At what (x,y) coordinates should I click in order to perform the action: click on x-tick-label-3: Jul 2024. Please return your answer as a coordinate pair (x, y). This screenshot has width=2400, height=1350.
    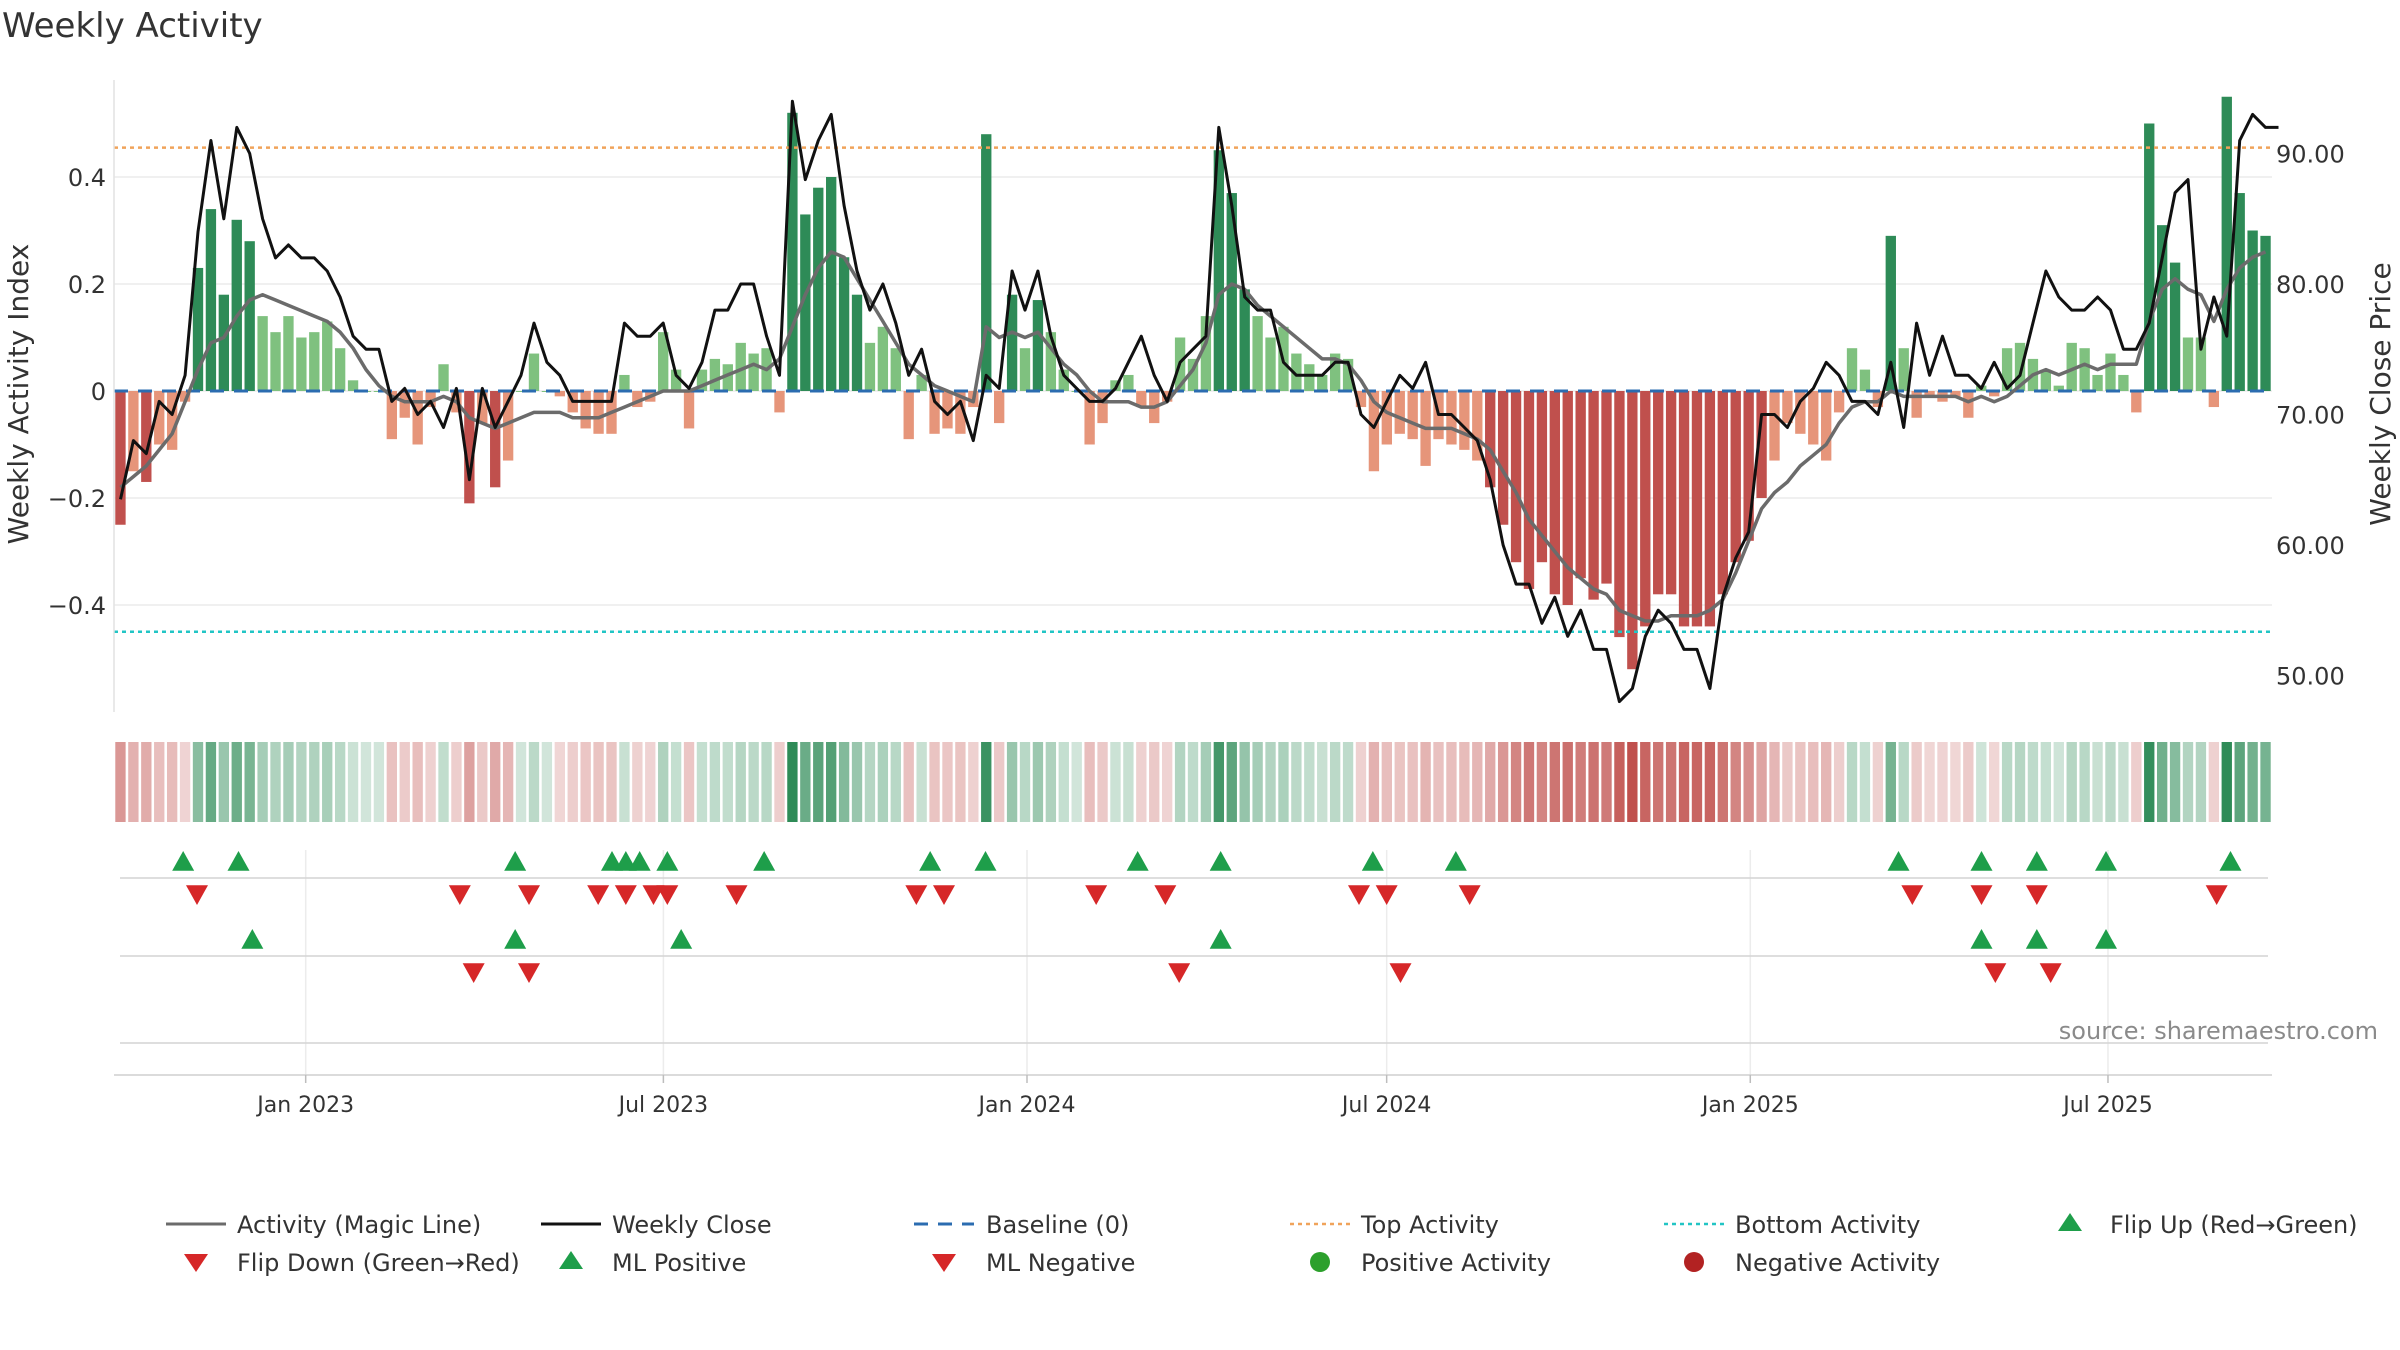
    Looking at the image, I should click on (1386, 1105).